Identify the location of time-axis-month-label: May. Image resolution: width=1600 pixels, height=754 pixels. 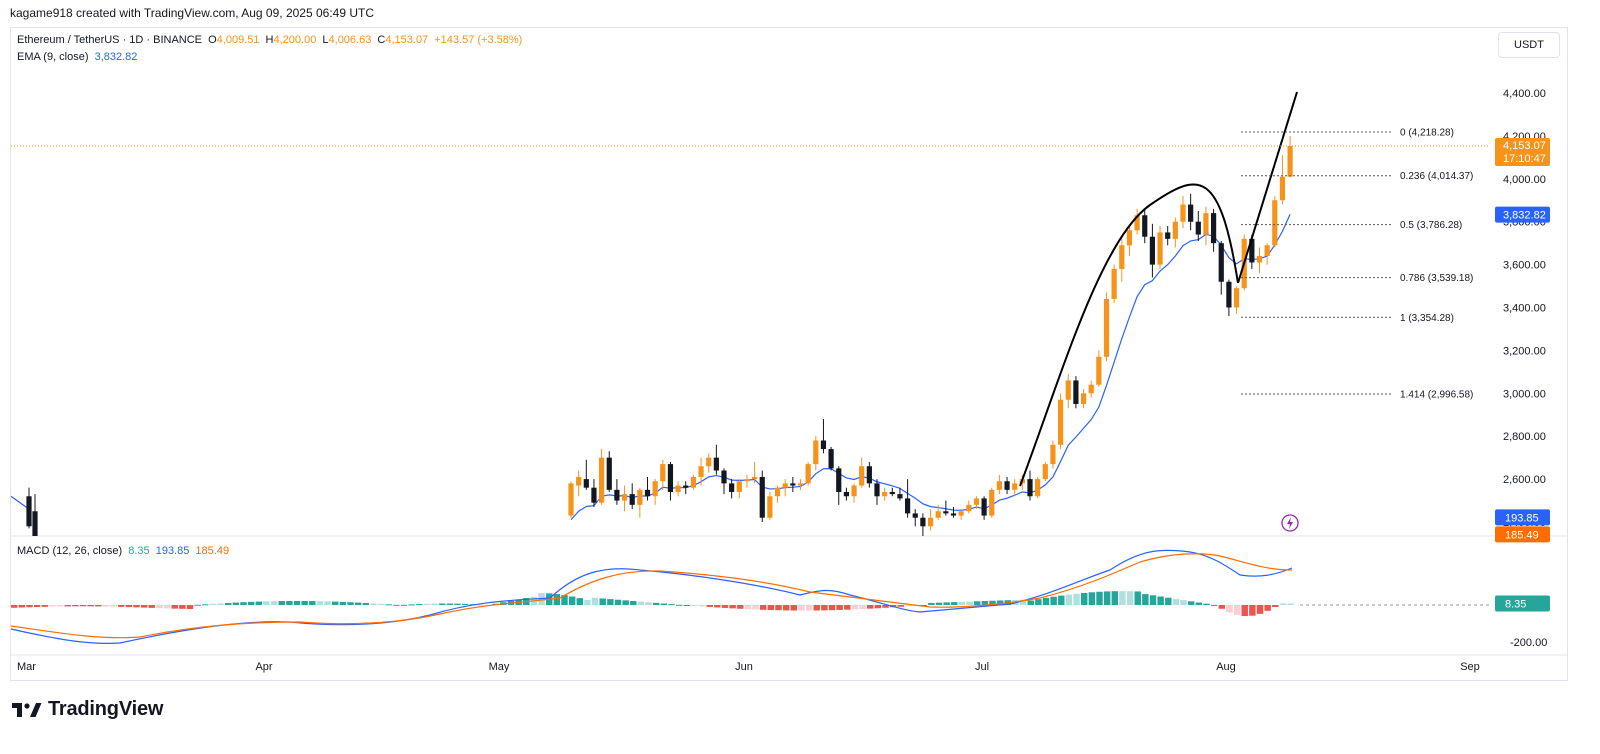
(499, 667).